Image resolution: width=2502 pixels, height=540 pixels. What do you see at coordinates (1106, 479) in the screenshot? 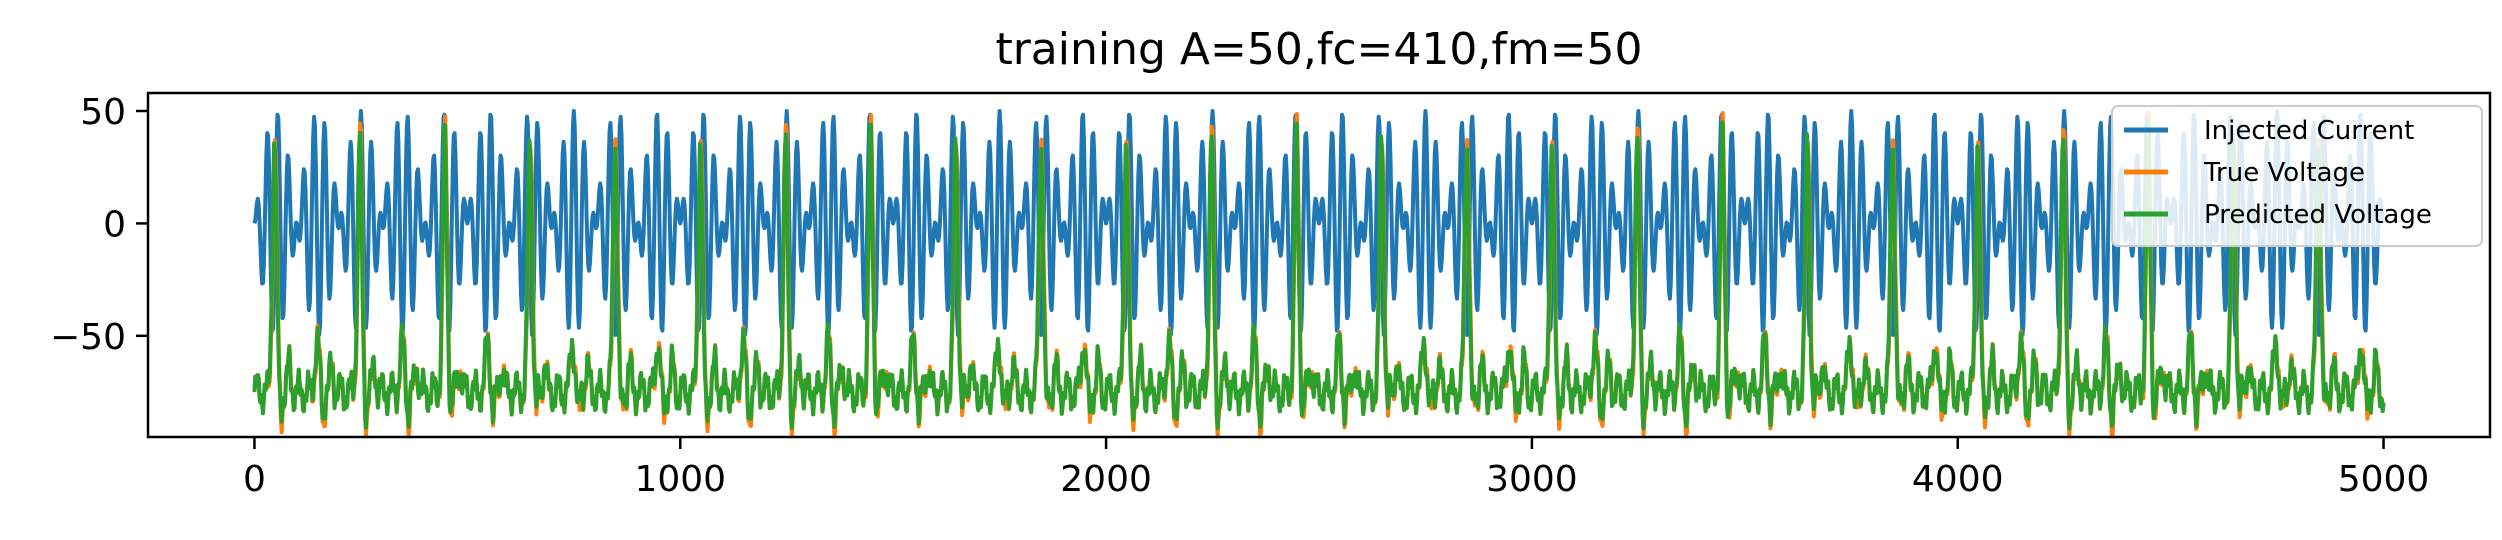
I see `x-tick-label: 2000` at bounding box center [1106, 479].